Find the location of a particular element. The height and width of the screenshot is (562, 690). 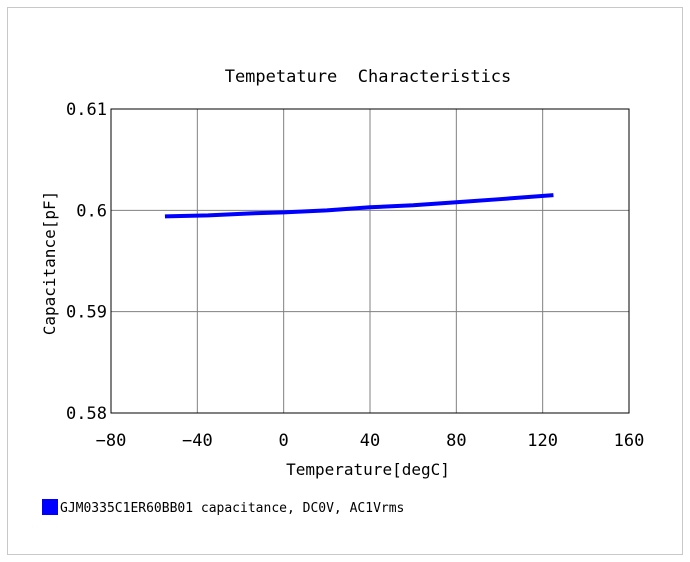

y-tick-label: 0.6 is located at coordinates (91, 211).